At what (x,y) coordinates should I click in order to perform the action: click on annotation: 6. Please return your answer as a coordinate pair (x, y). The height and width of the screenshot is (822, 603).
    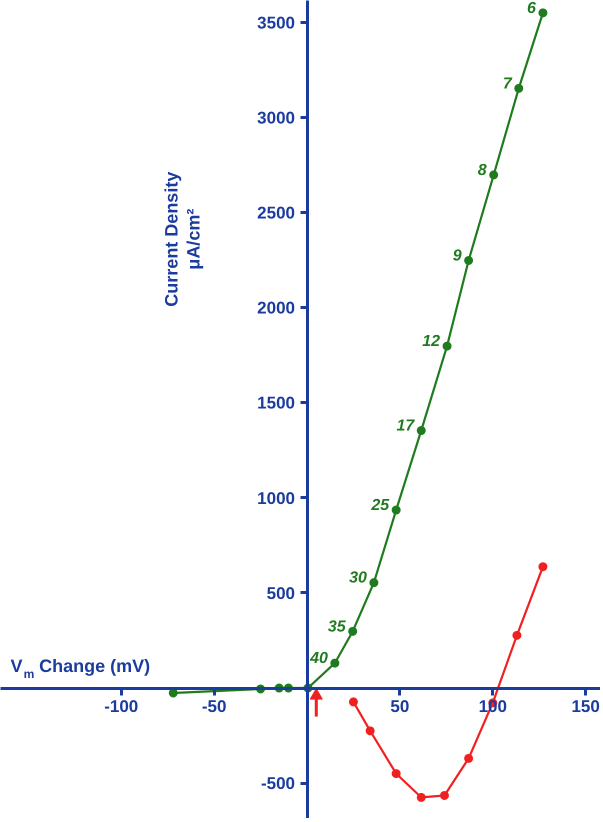
    Looking at the image, I should click on (531, 8).